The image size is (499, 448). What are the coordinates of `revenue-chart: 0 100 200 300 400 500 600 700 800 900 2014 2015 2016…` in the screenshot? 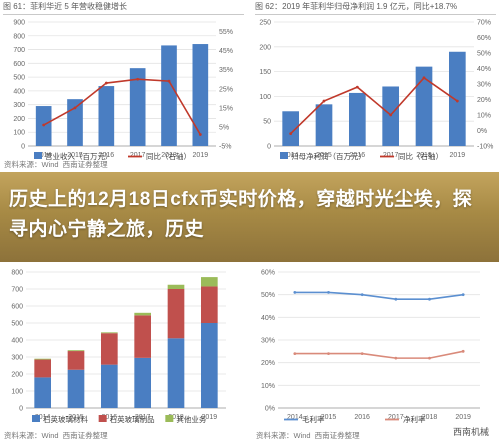 It's located at (123, 91).